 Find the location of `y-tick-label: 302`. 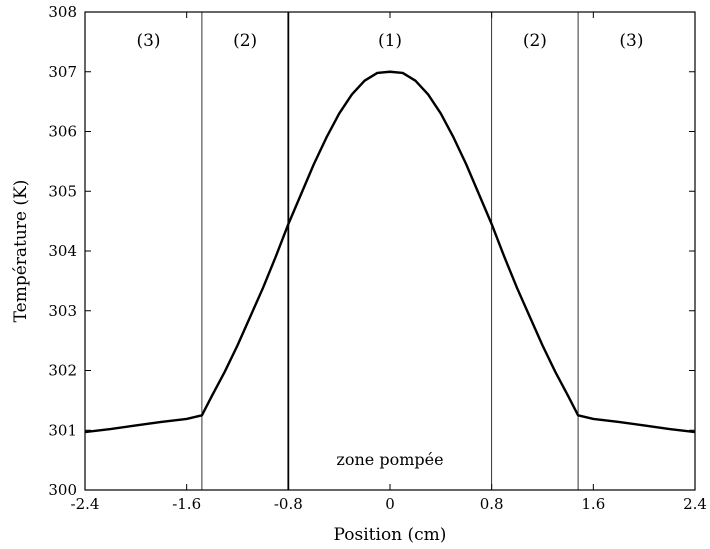

y-tick-label: 302 is located at coordinates (62, 371).